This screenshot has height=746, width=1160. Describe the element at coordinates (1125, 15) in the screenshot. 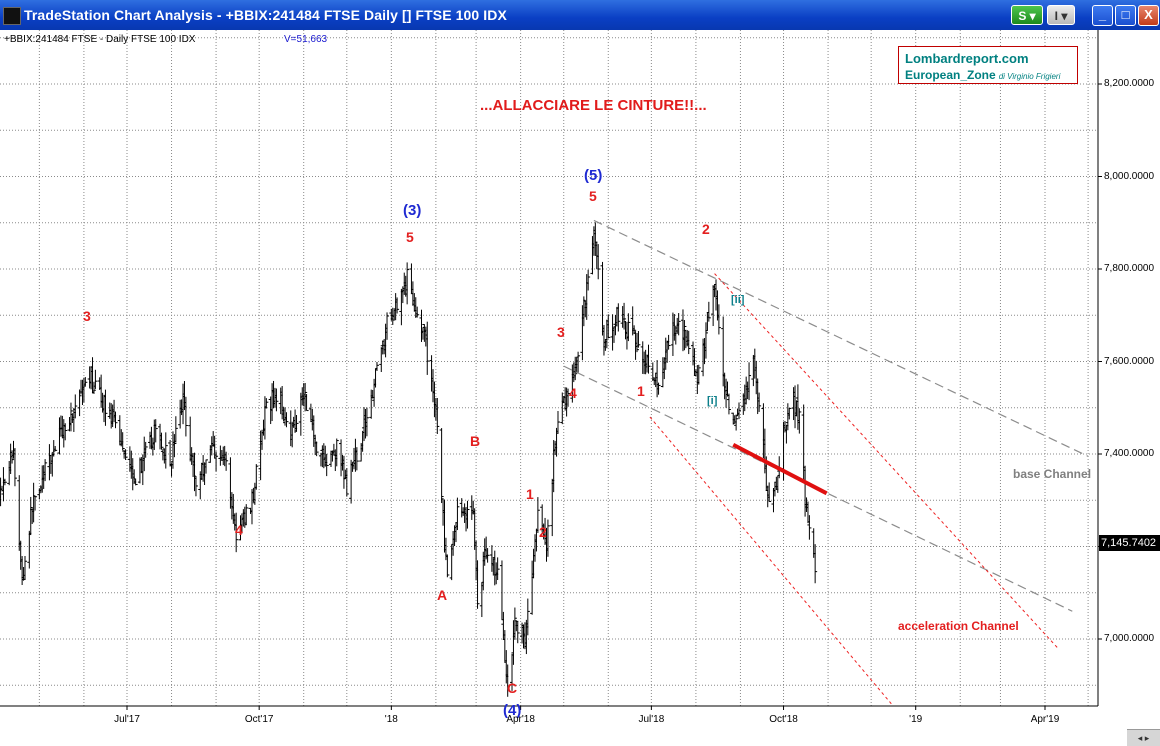

I see `maximize-button: □` at that location.